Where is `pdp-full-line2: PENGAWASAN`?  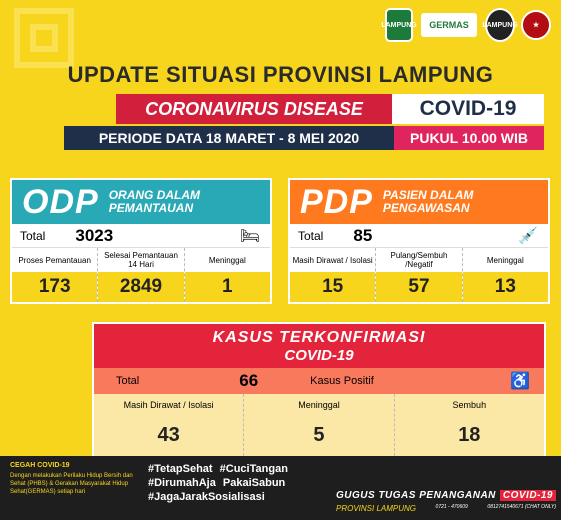 pdp-full-line2: PENGAWASAN is located at coordinates (426, 208).